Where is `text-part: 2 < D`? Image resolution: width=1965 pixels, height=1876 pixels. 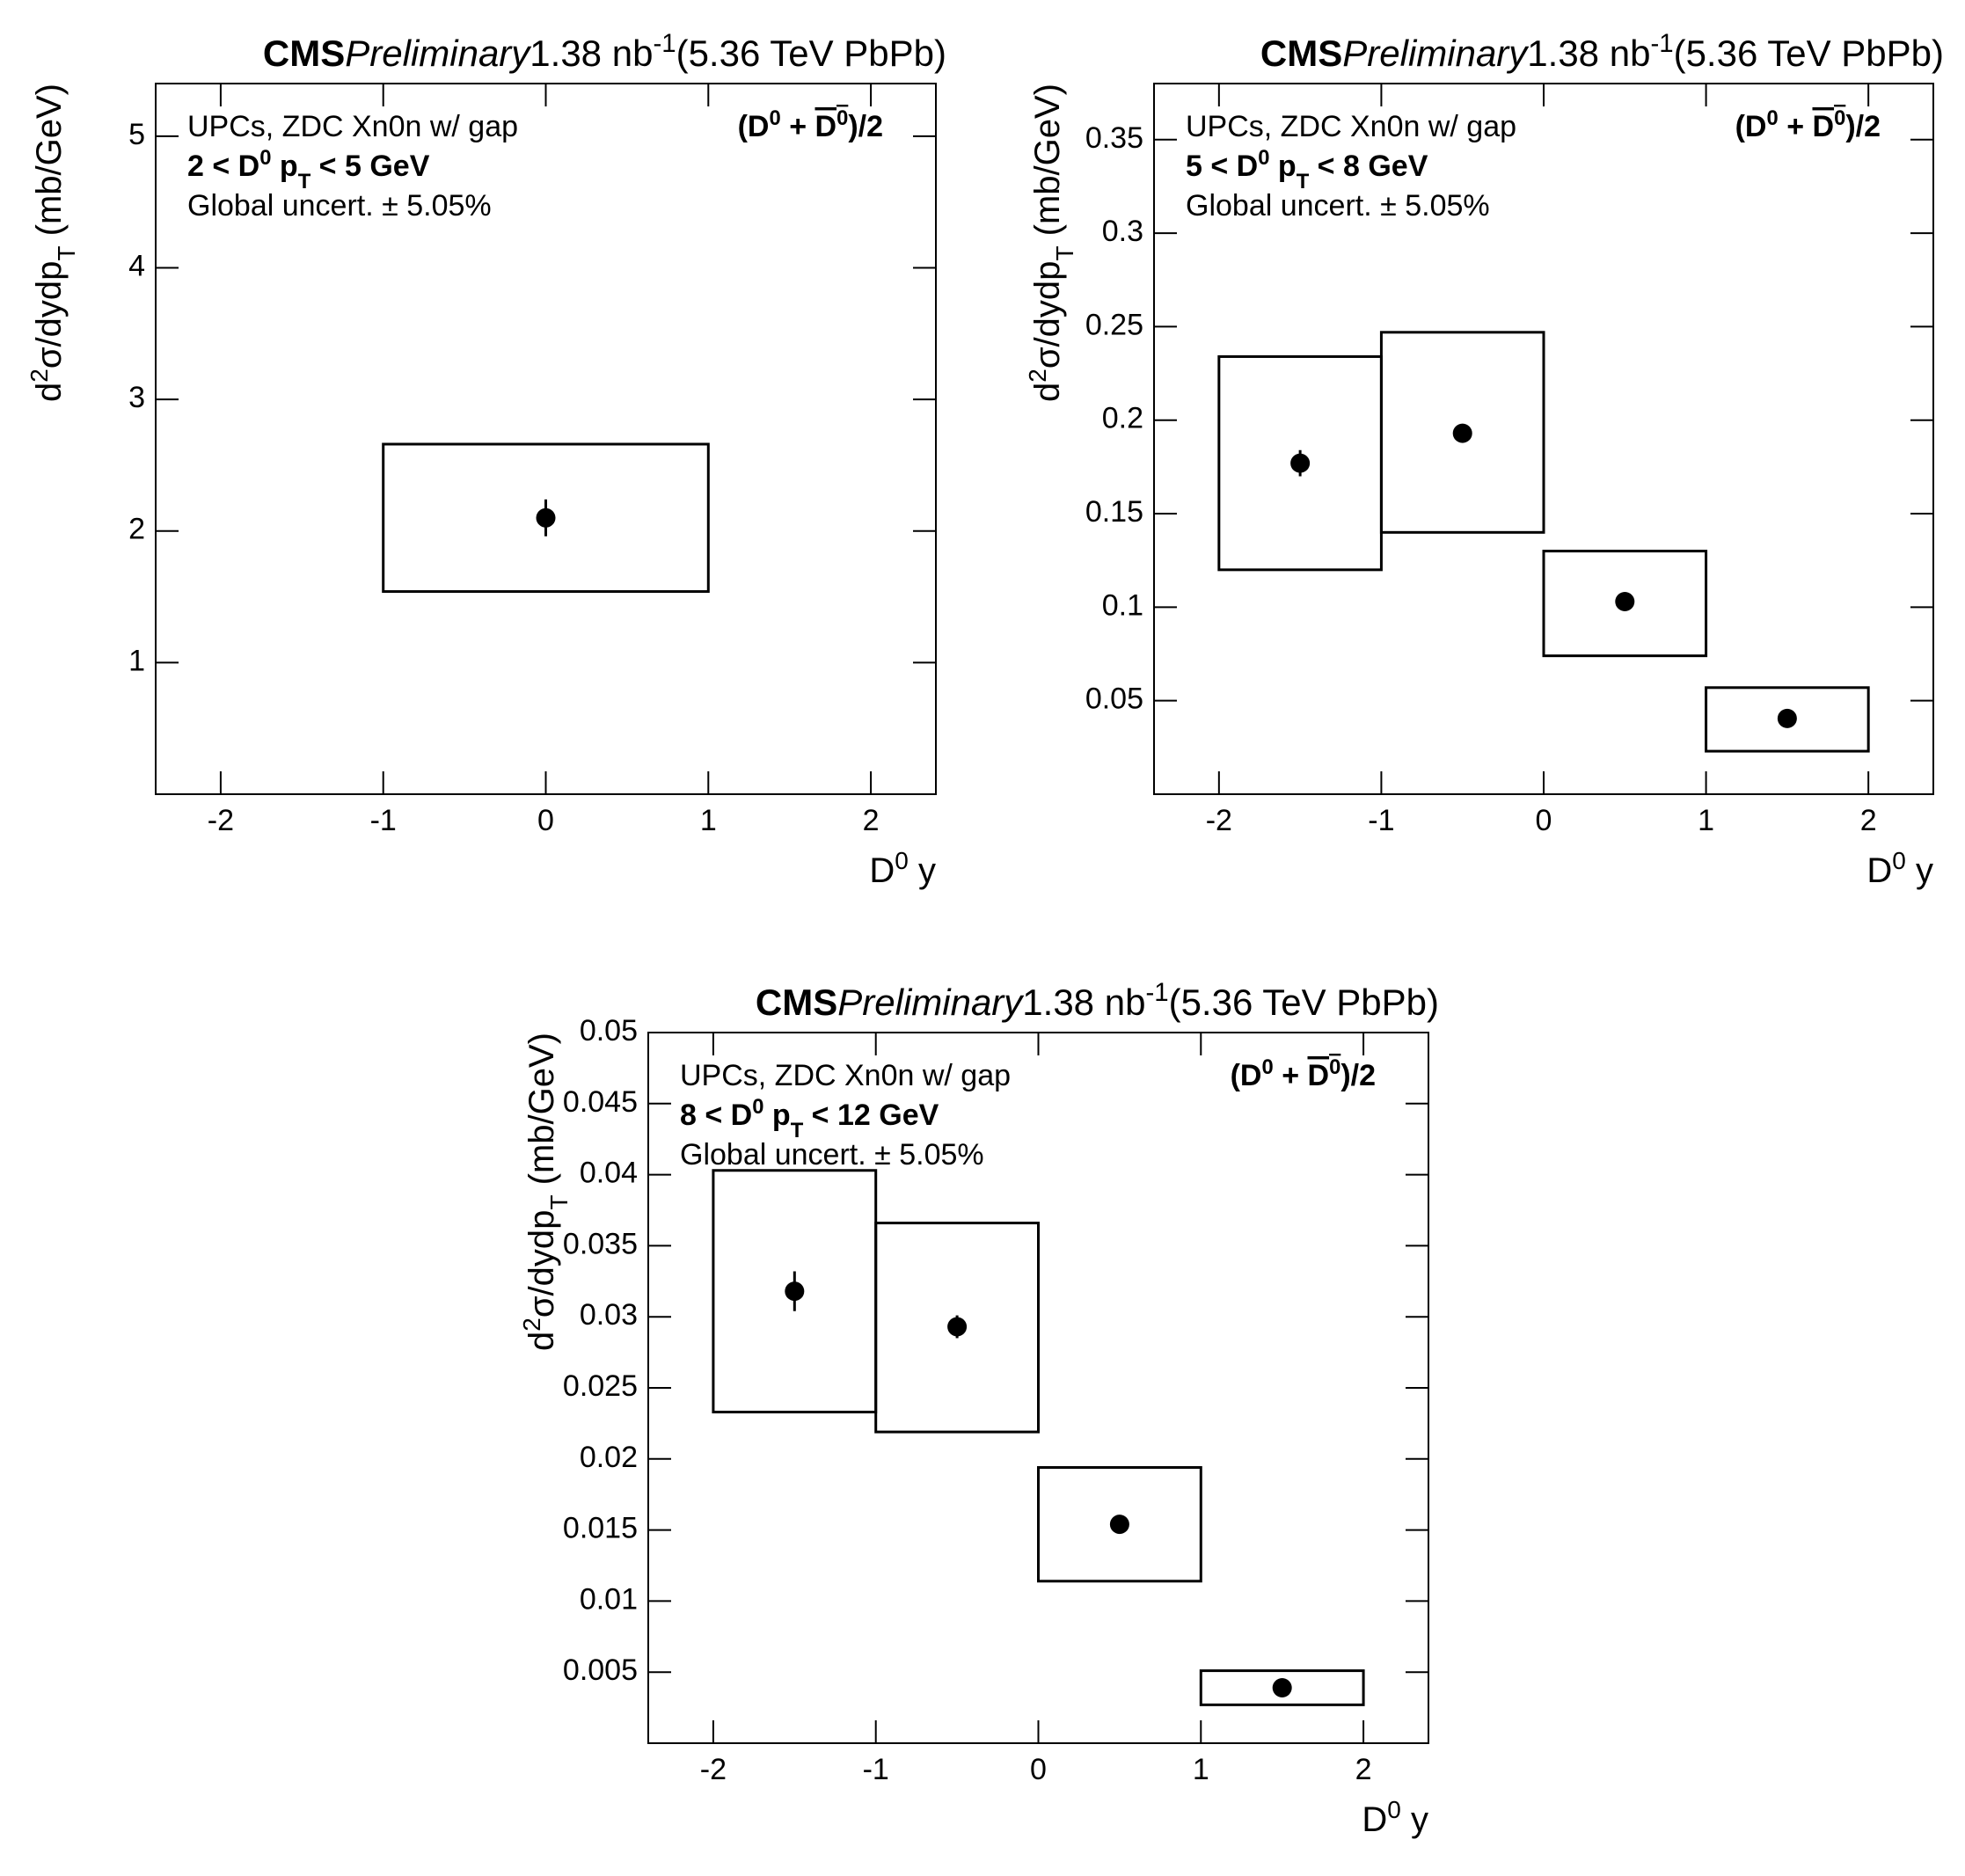 text-part: 2 < D is located at coordinates (223, 166).